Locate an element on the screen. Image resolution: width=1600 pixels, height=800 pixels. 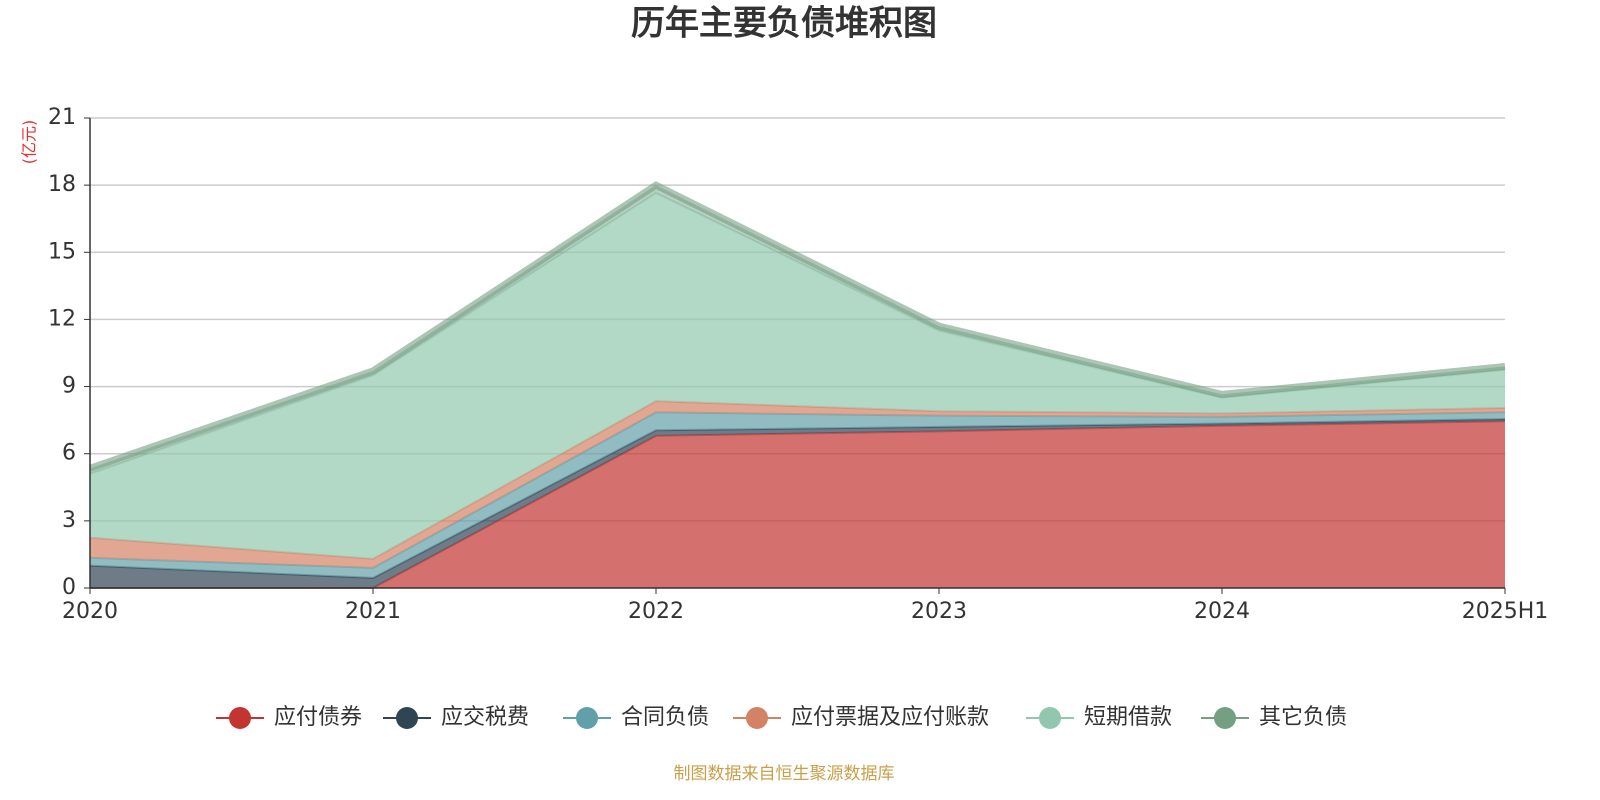
y-tick-label: 6 is located at coordinates (69, 453).